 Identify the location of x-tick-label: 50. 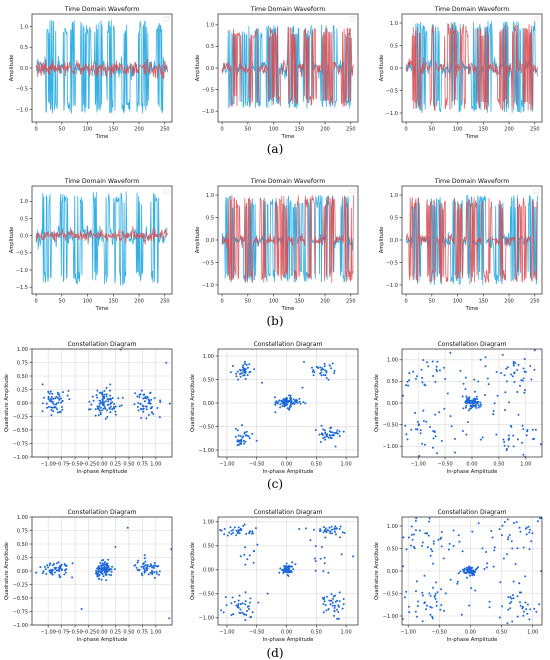
(248, 130).